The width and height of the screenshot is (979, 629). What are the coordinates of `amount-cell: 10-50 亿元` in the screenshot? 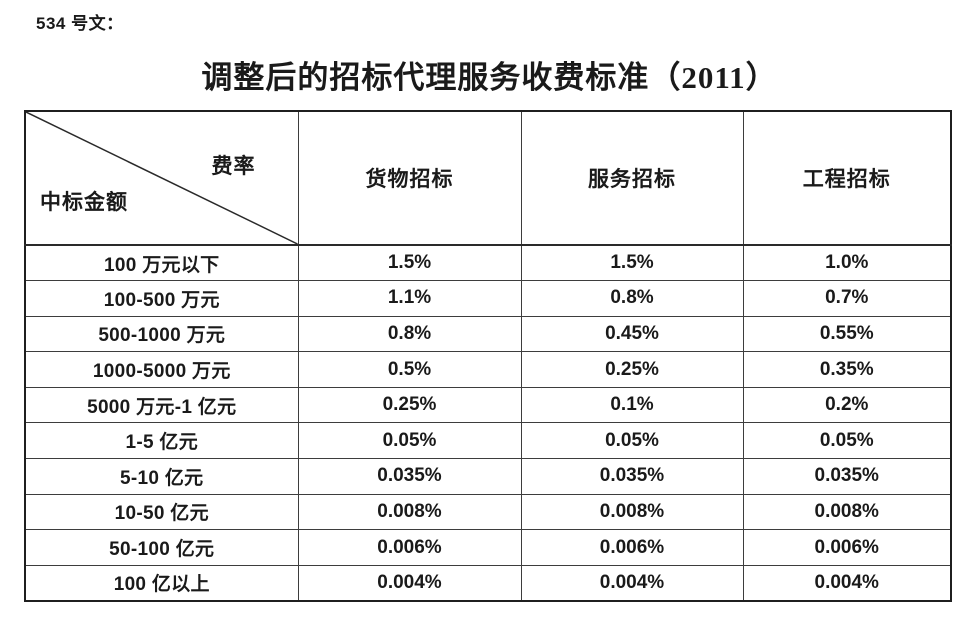 It's located at (161, 512).